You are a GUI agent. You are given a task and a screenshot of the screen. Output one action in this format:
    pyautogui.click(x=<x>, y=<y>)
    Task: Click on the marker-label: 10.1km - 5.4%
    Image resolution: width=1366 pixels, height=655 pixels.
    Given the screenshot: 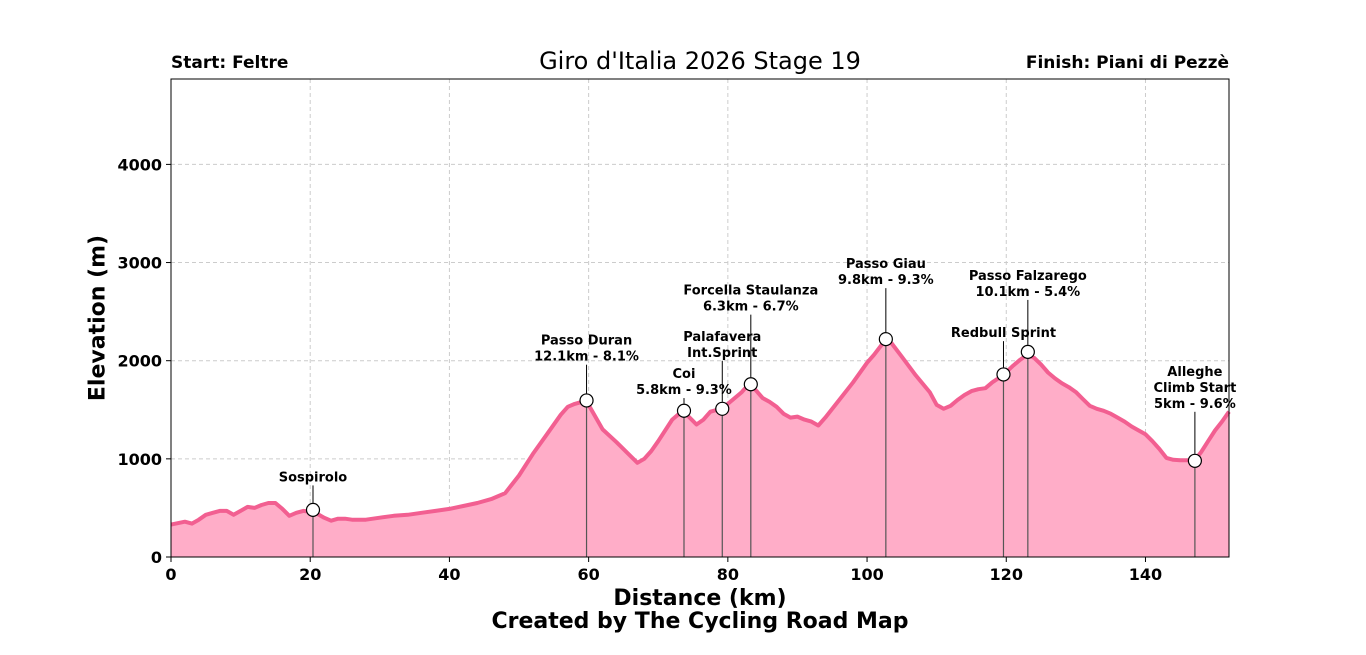 What is the action you would take?
    pyautogui.click(x=1027, y=292)
    